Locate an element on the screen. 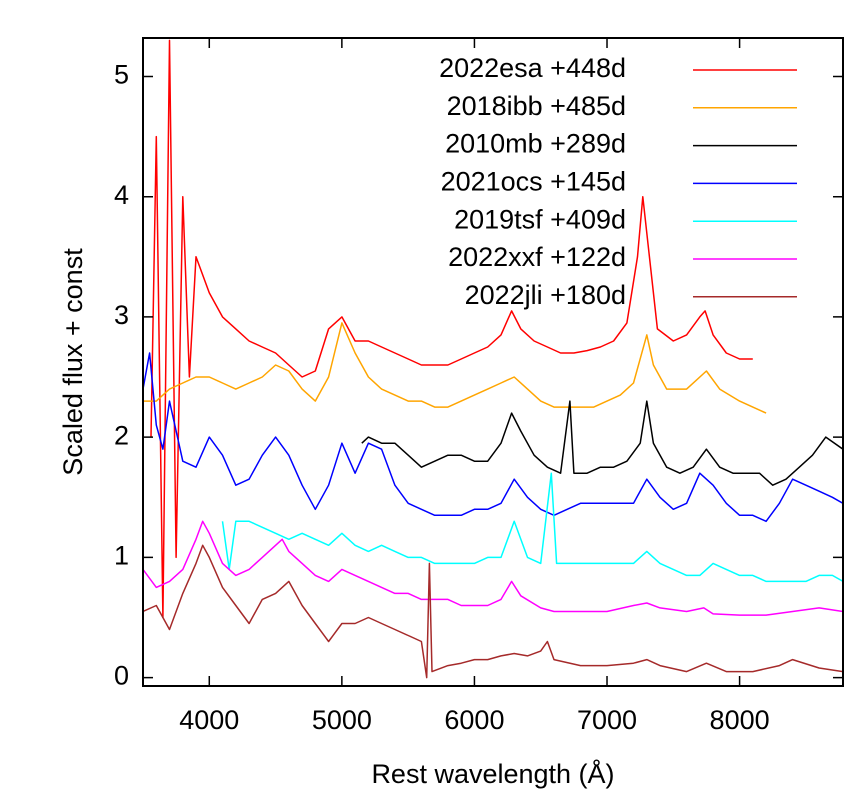  x-tick-label: 5000 is located at coordinates (342, 720).